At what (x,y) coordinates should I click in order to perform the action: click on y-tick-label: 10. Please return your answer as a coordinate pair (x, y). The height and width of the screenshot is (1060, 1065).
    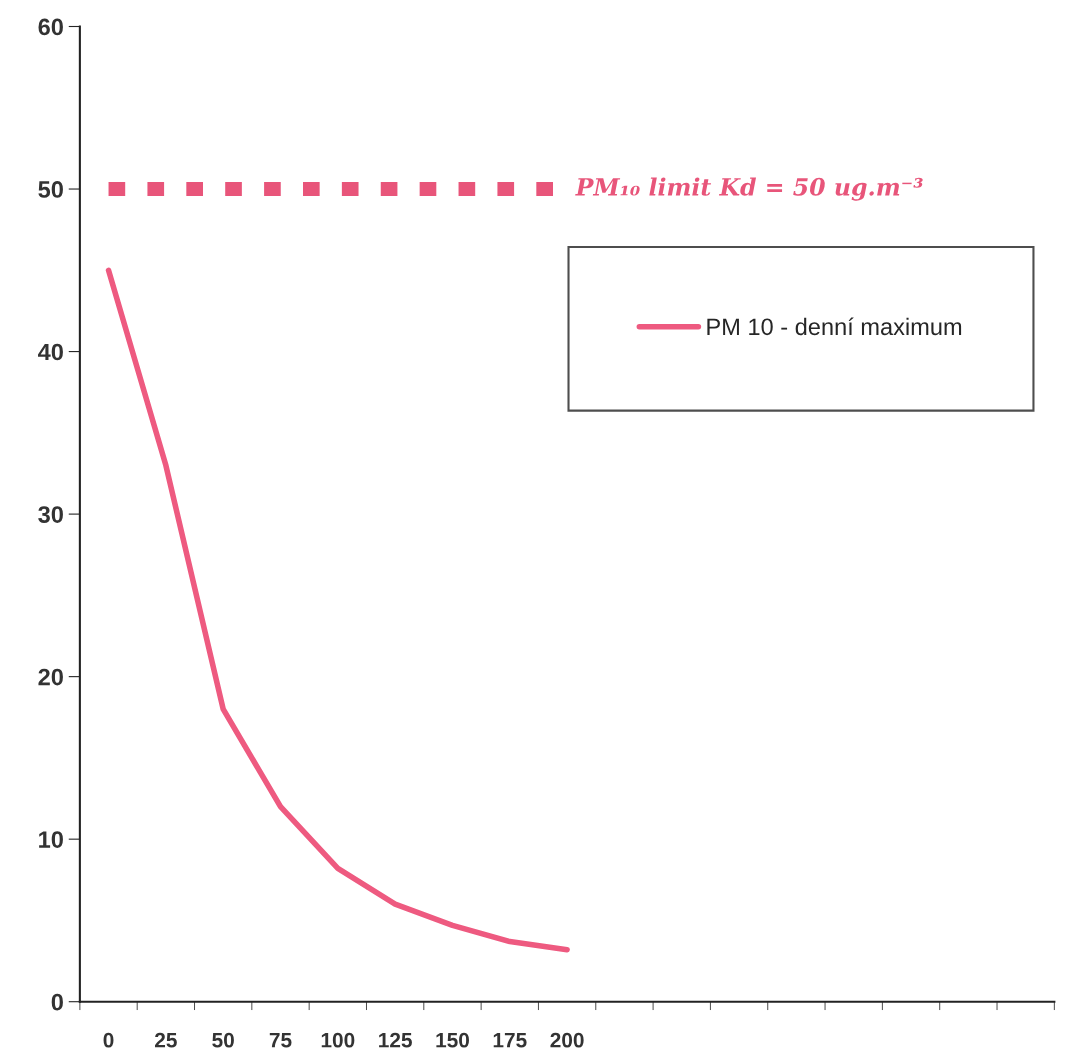
    Looking at the image, I should click on (51, 839).